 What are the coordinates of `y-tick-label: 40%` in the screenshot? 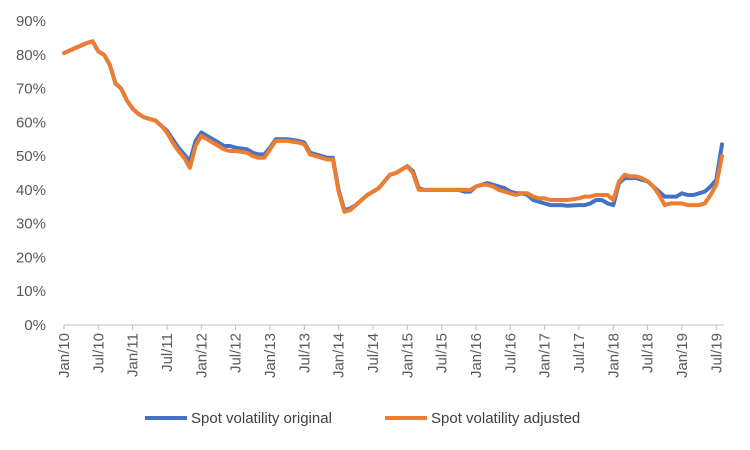 It's located at (31, 190).